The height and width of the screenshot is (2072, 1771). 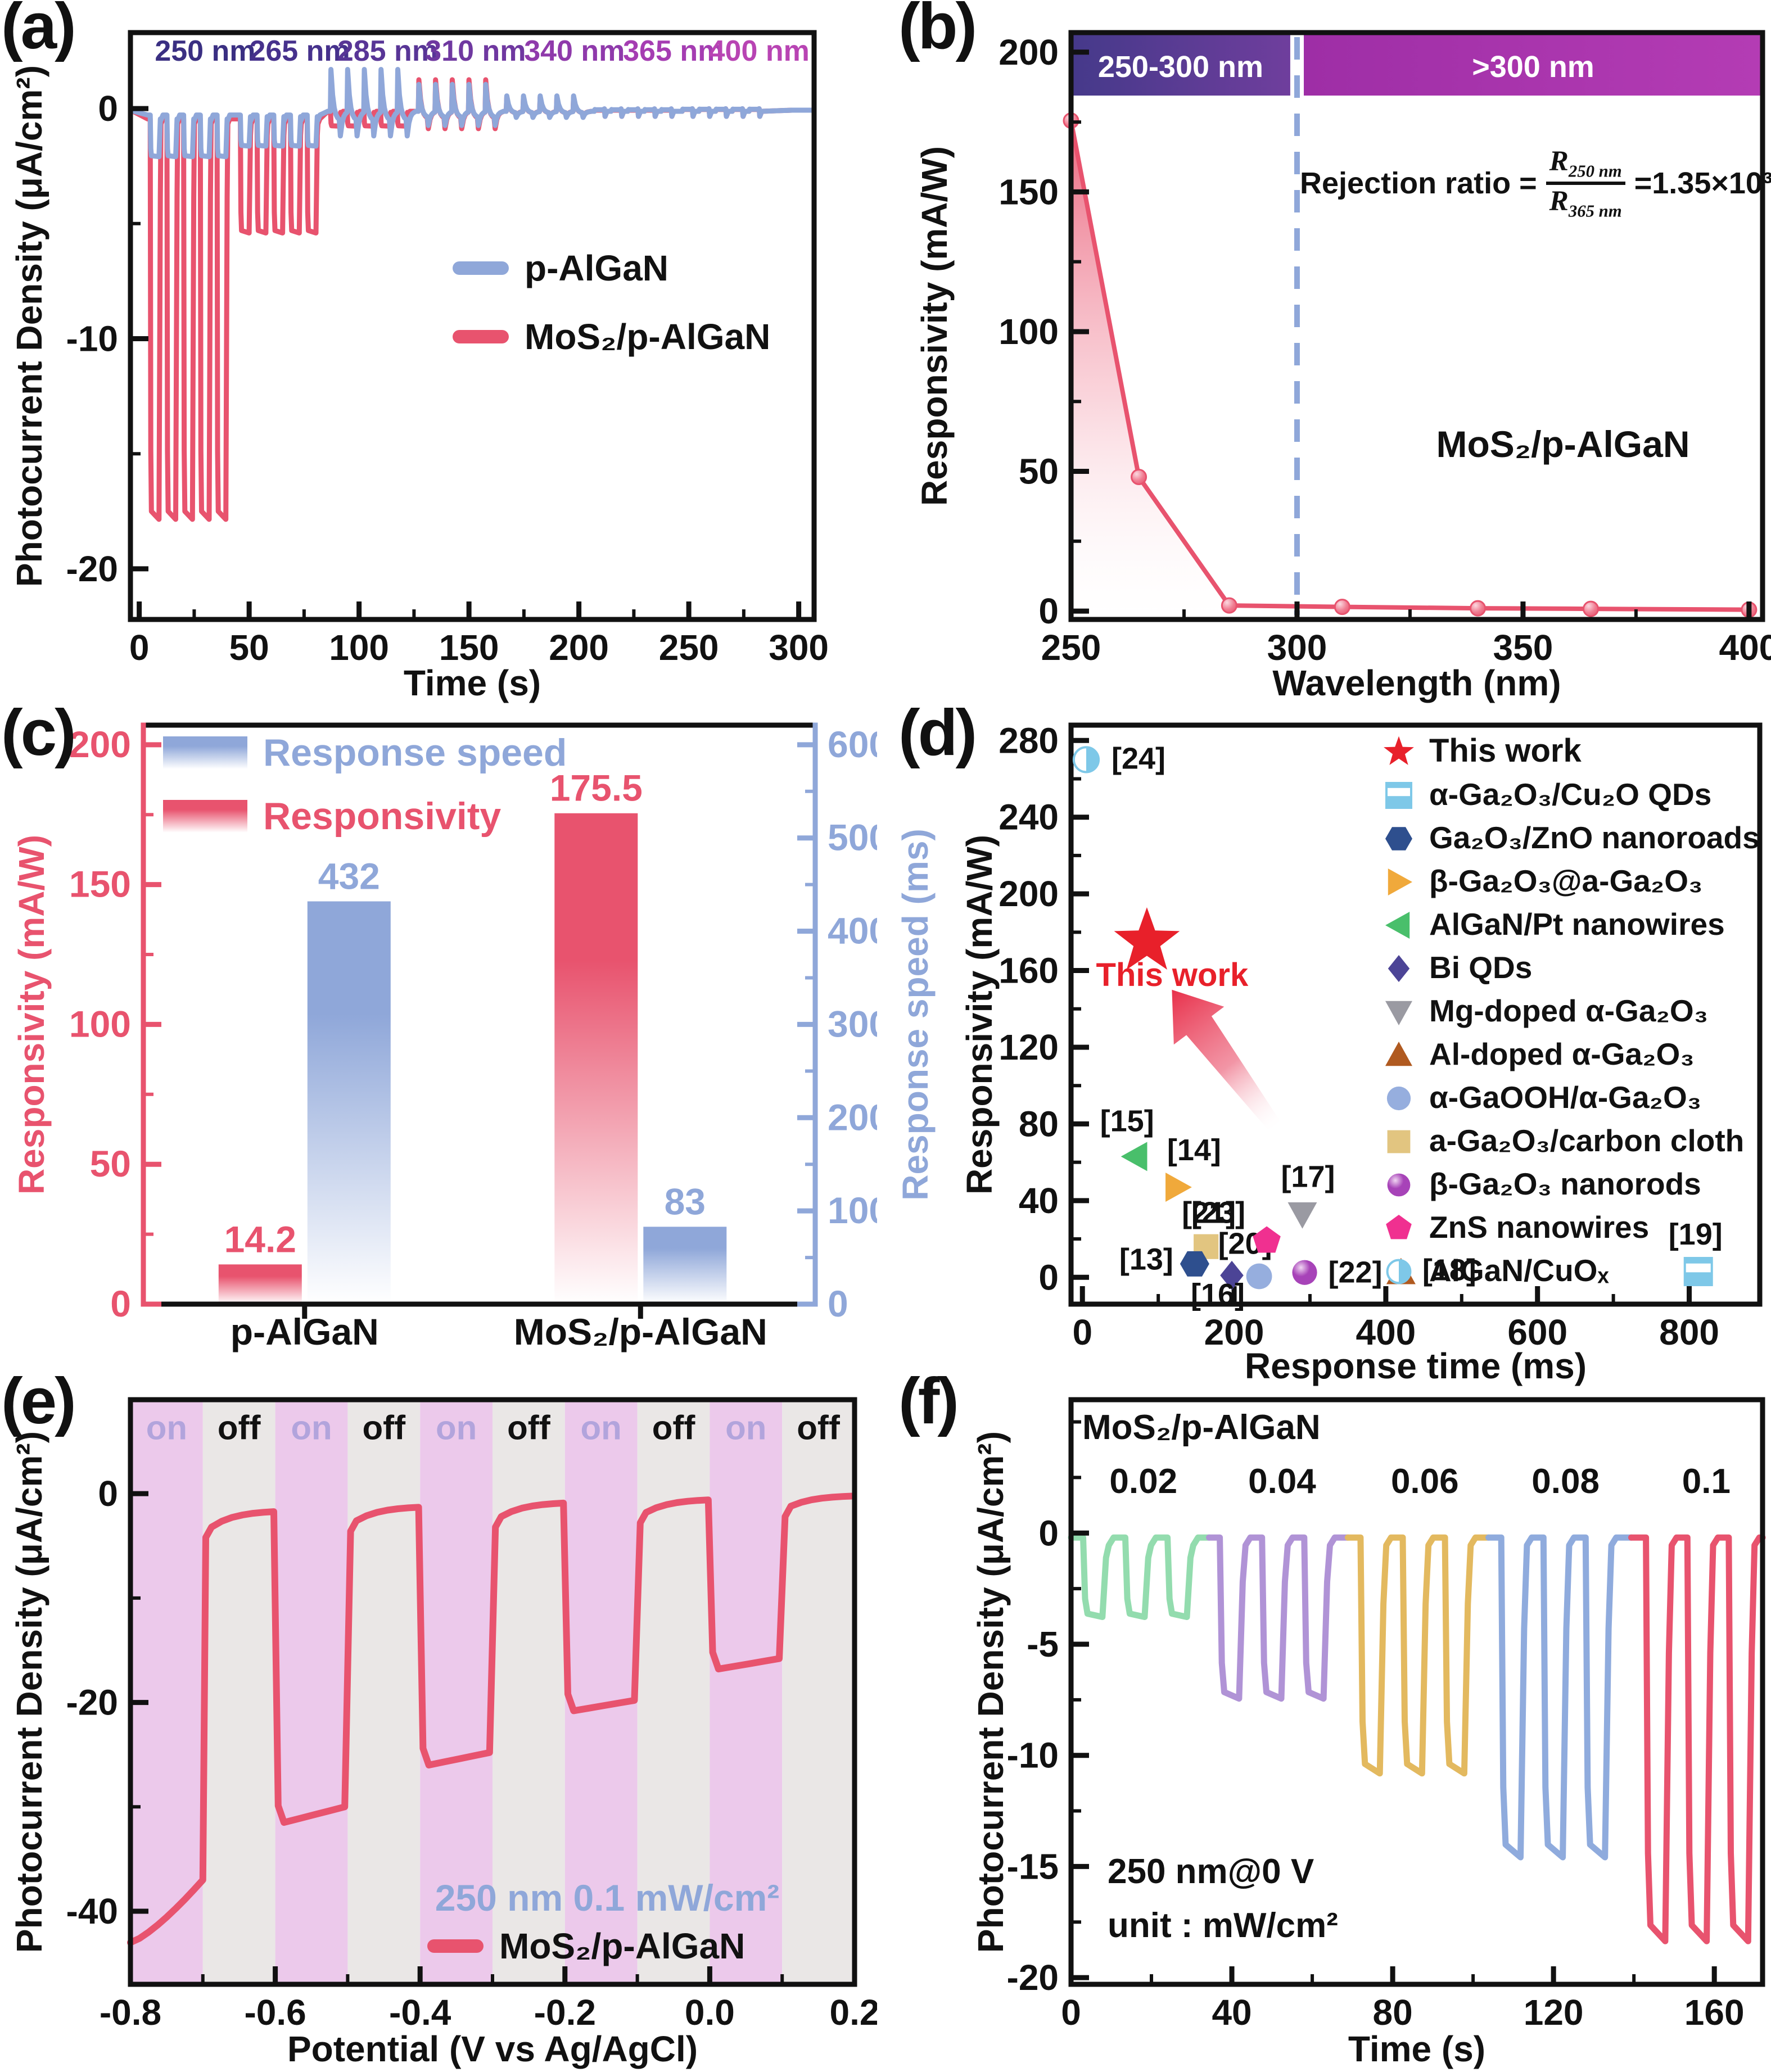 What do you see at coordinates (1029, 740) in the screenshot?
I see `tick-label: 280` at bounding box center [1029, 740].